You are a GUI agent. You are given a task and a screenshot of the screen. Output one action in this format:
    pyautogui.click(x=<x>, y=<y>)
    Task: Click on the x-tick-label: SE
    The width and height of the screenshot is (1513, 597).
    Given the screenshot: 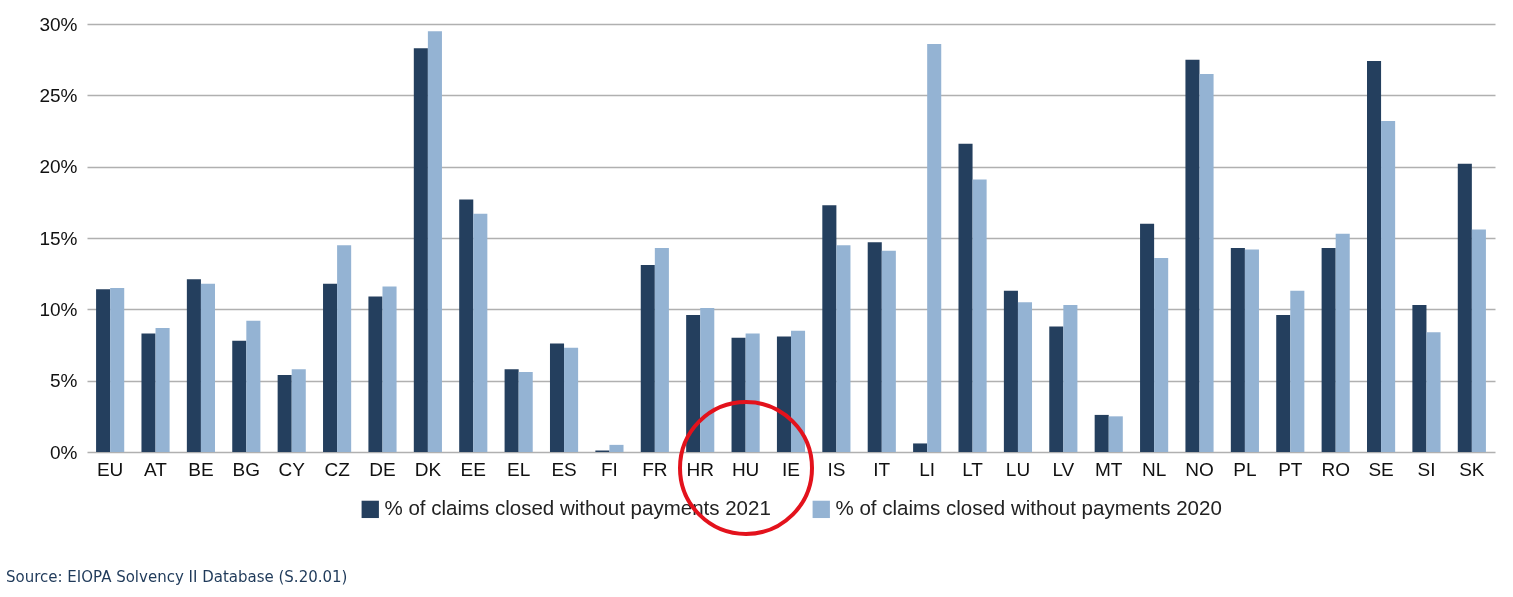 What is the action you would take?
    pyautogui.click(x=1381, y=469)
    